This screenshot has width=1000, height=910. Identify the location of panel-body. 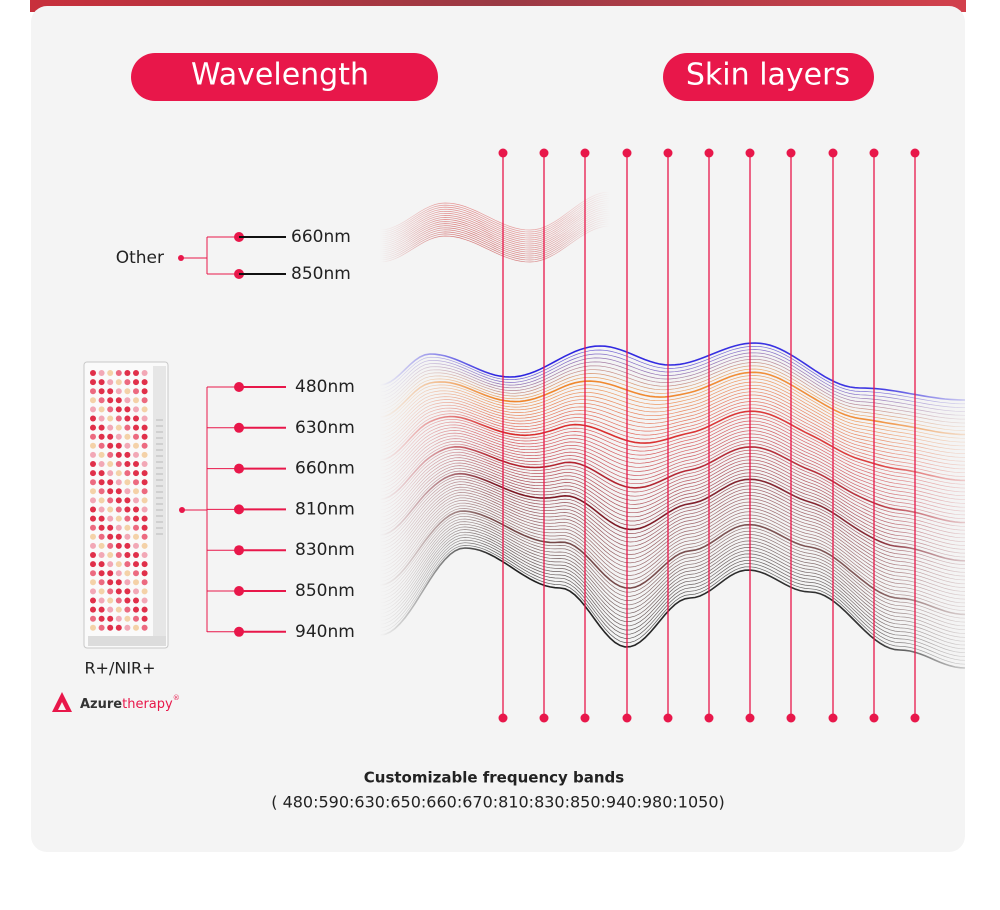
(126, 505).